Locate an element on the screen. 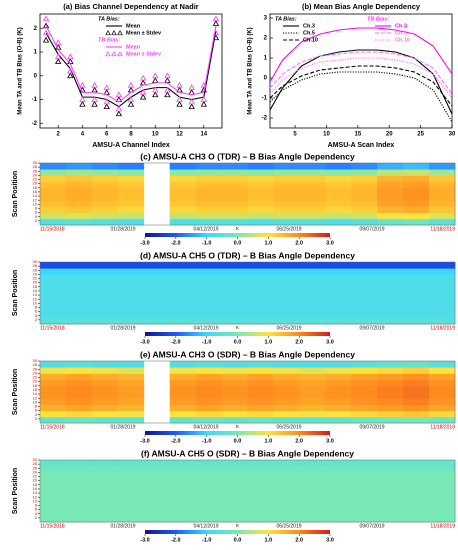 Image resolution: width=458 pixels, height=550 pixels. y-tick-label: 4 is located at coordinates (36, 216).